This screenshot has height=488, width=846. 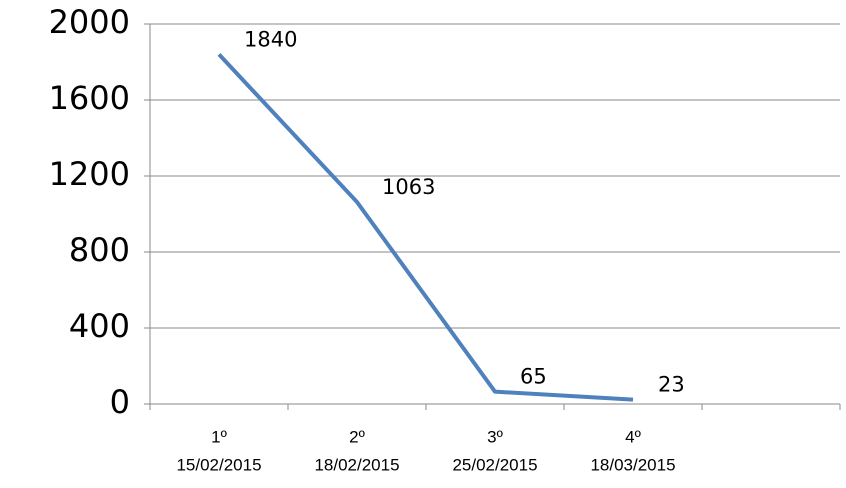 What do you see at coordinates (671, 385) in the screenshot?
I see `data-label: 23` at bounding box center [671, 385].